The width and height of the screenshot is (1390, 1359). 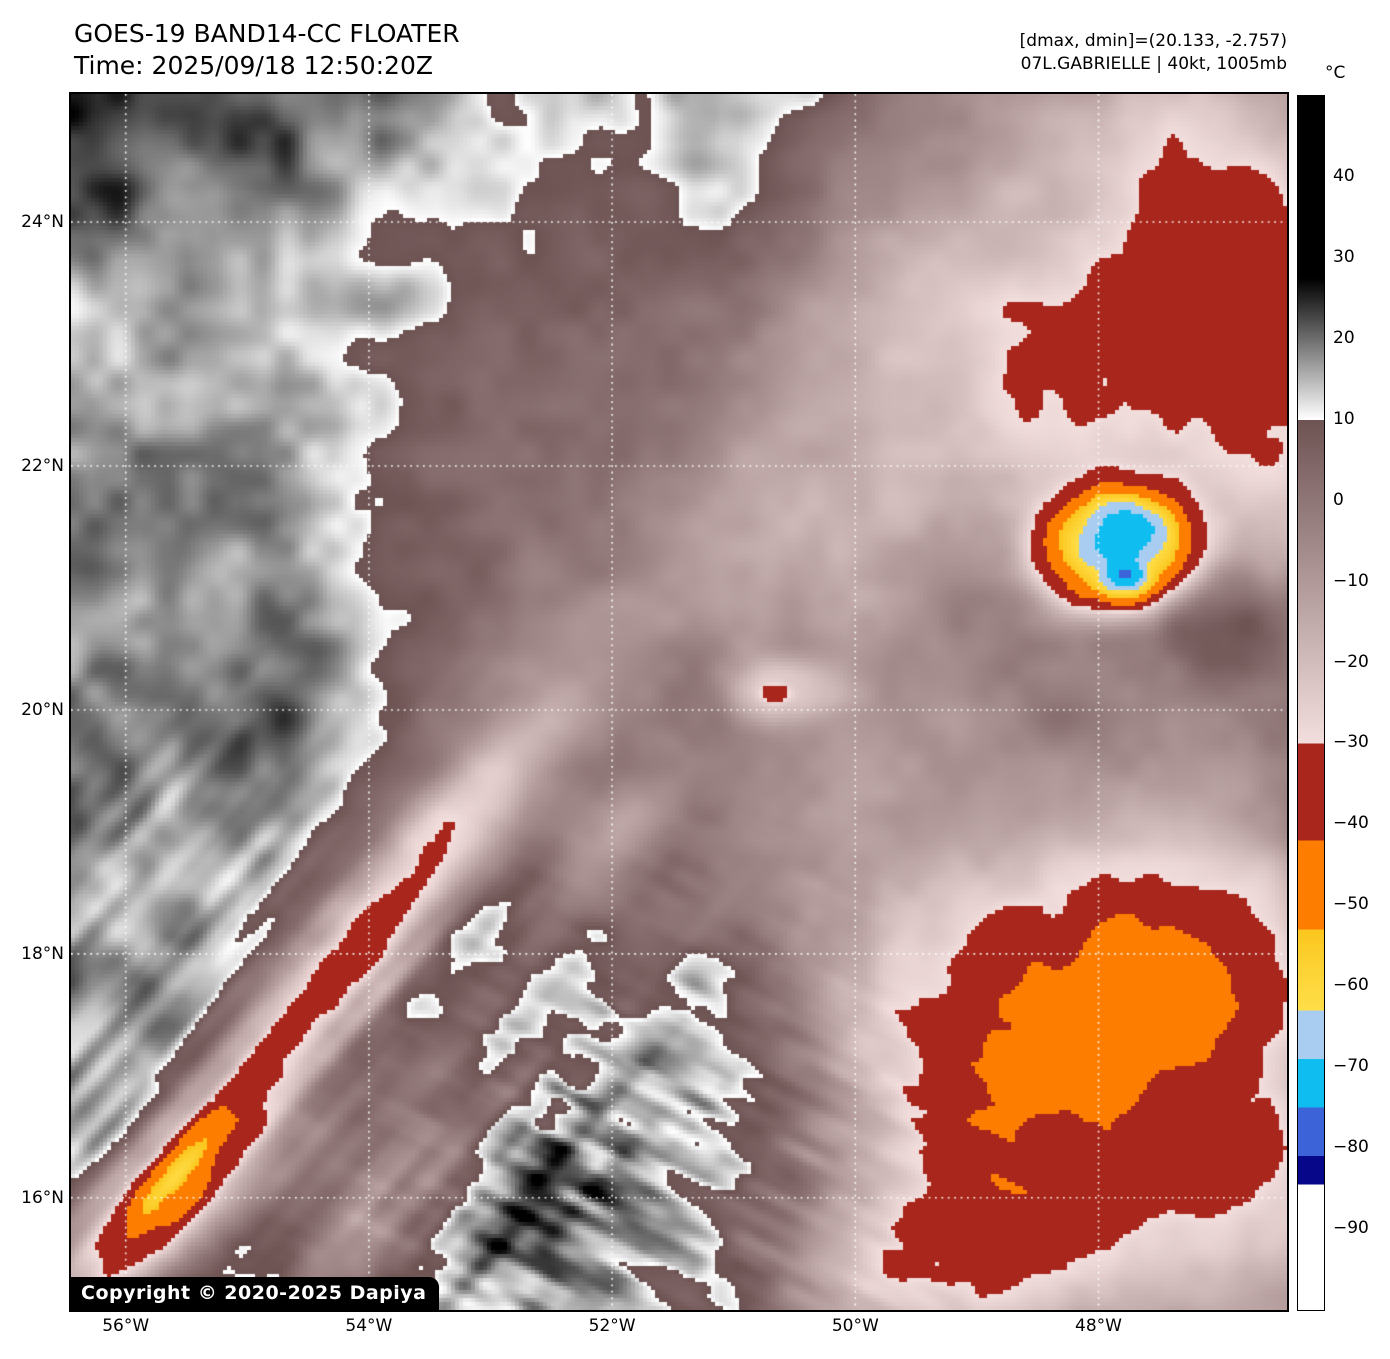 I want to click on colorbar-tick-label: −70, so click(x=1351, y=1066).